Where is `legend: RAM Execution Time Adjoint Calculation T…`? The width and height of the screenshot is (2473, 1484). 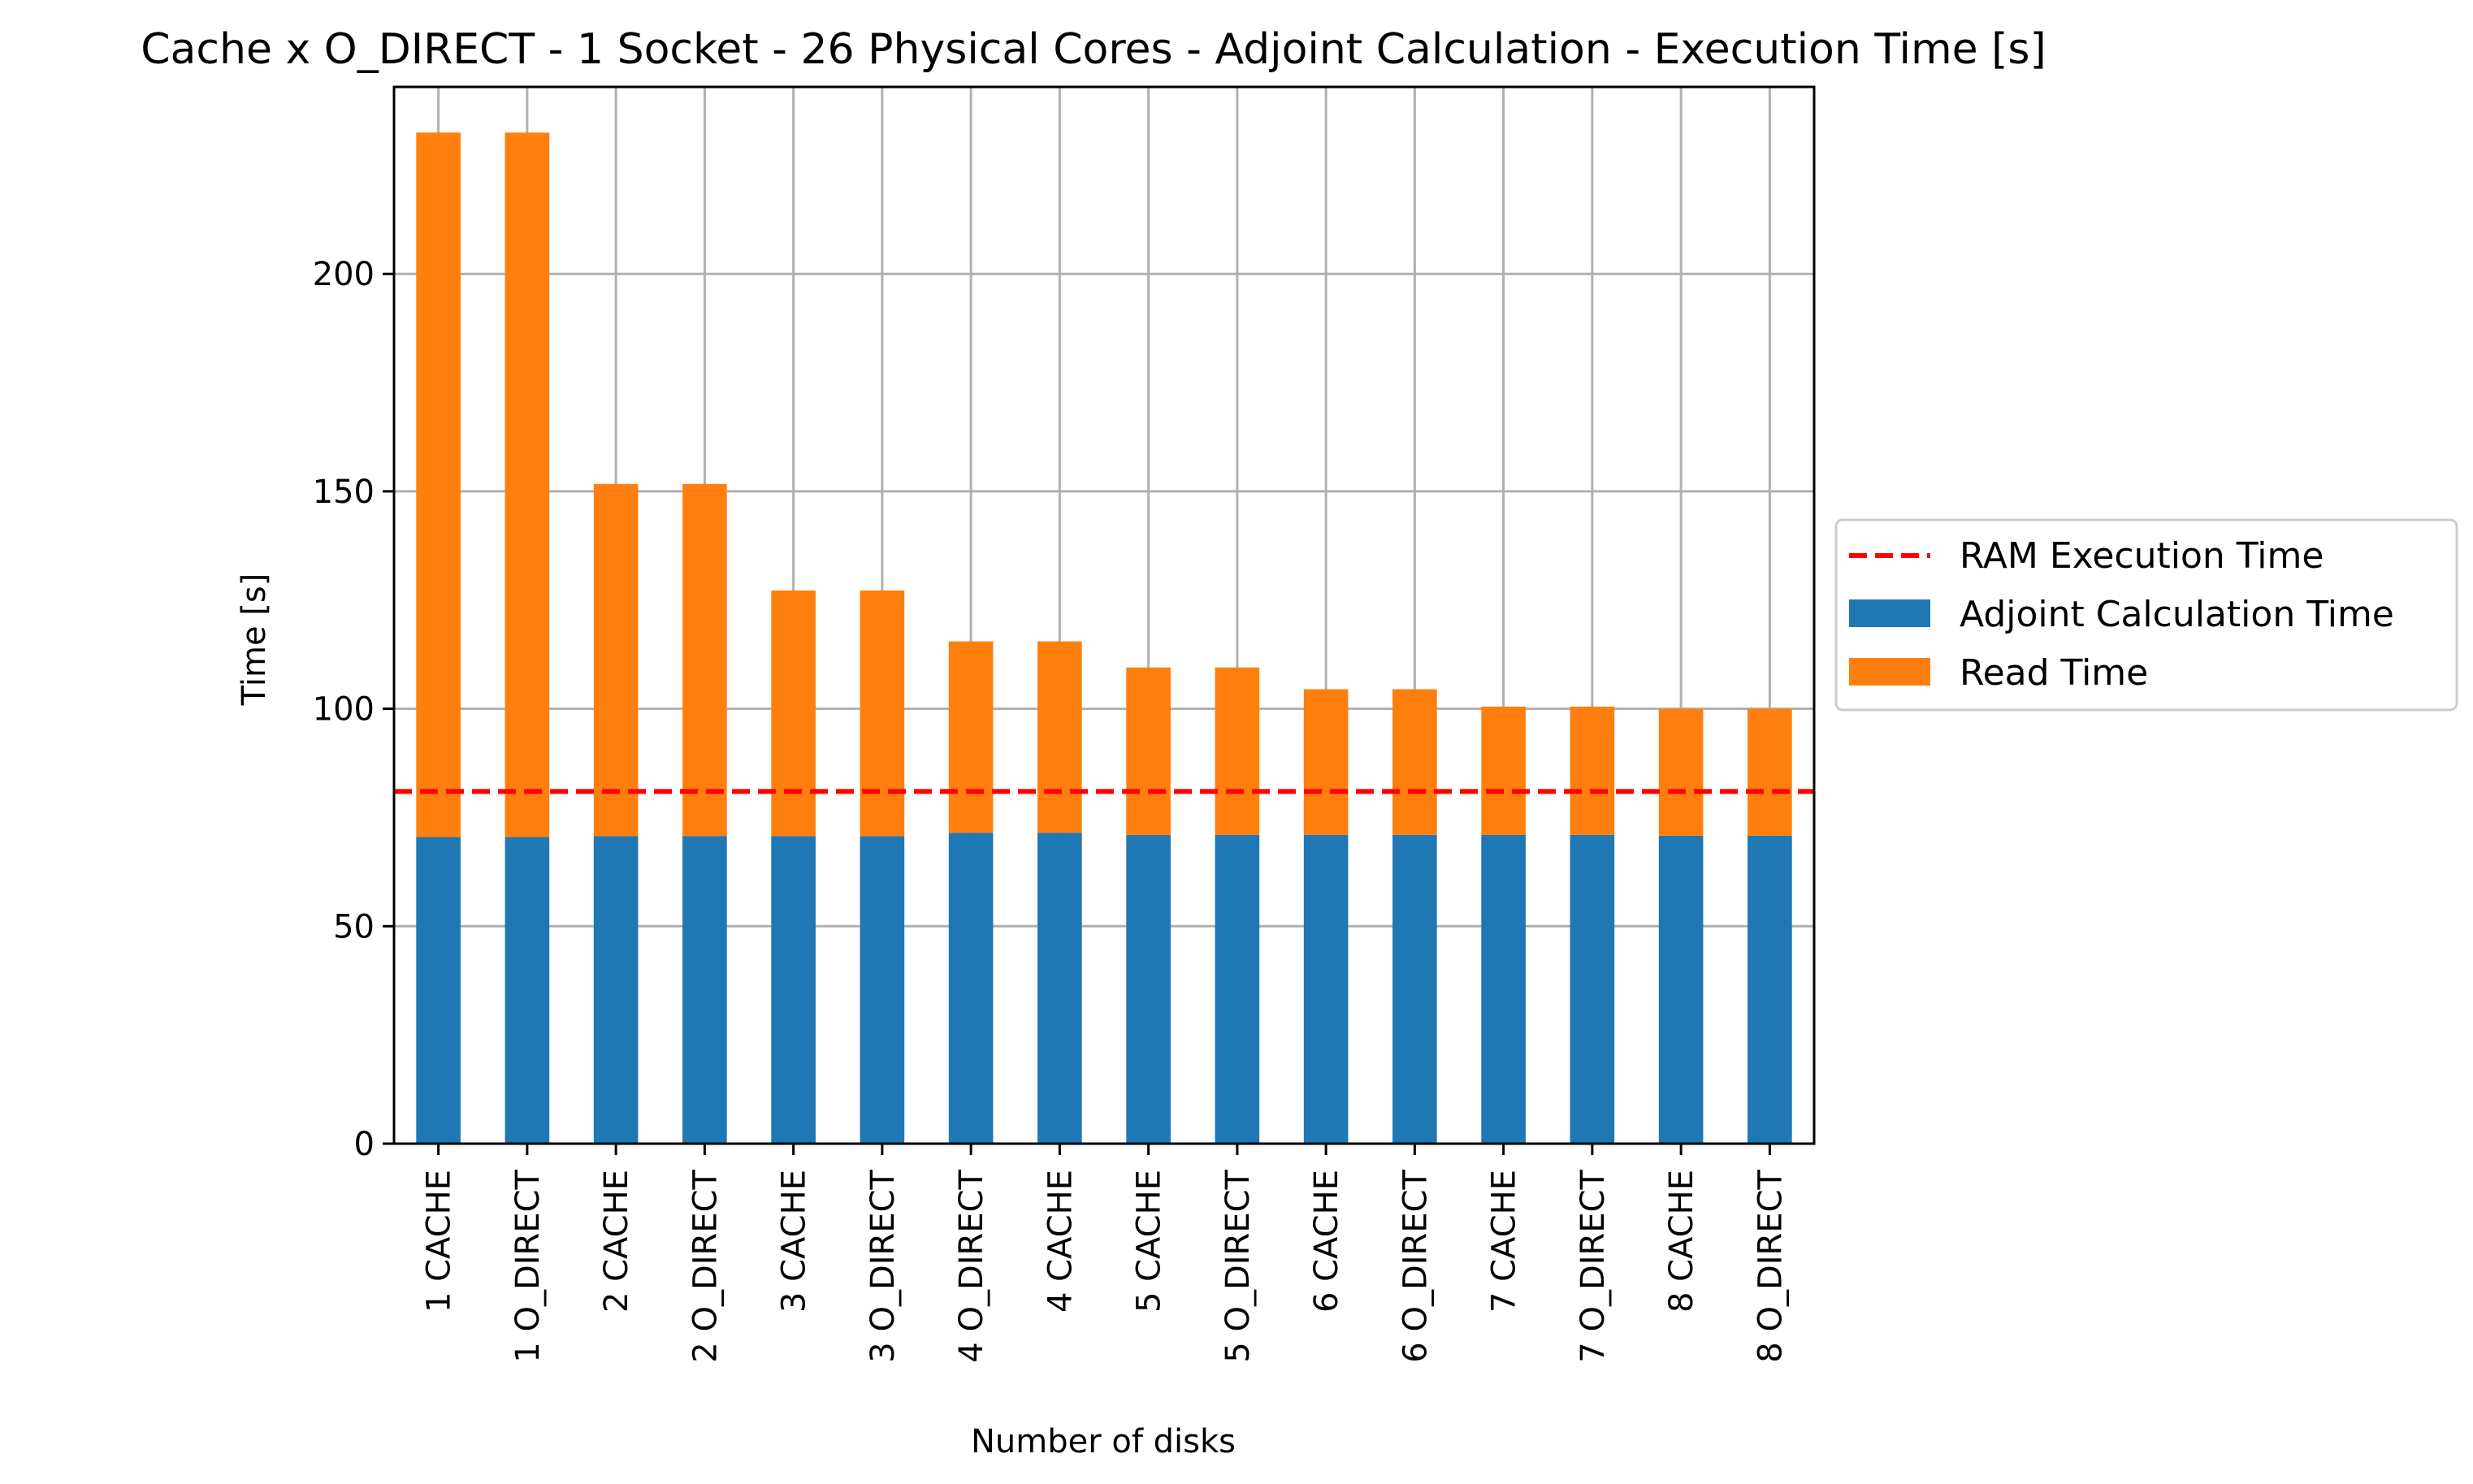
legend: RAM Execution Time Adjoint Calculation T… is located at coordinates (2146, 615).